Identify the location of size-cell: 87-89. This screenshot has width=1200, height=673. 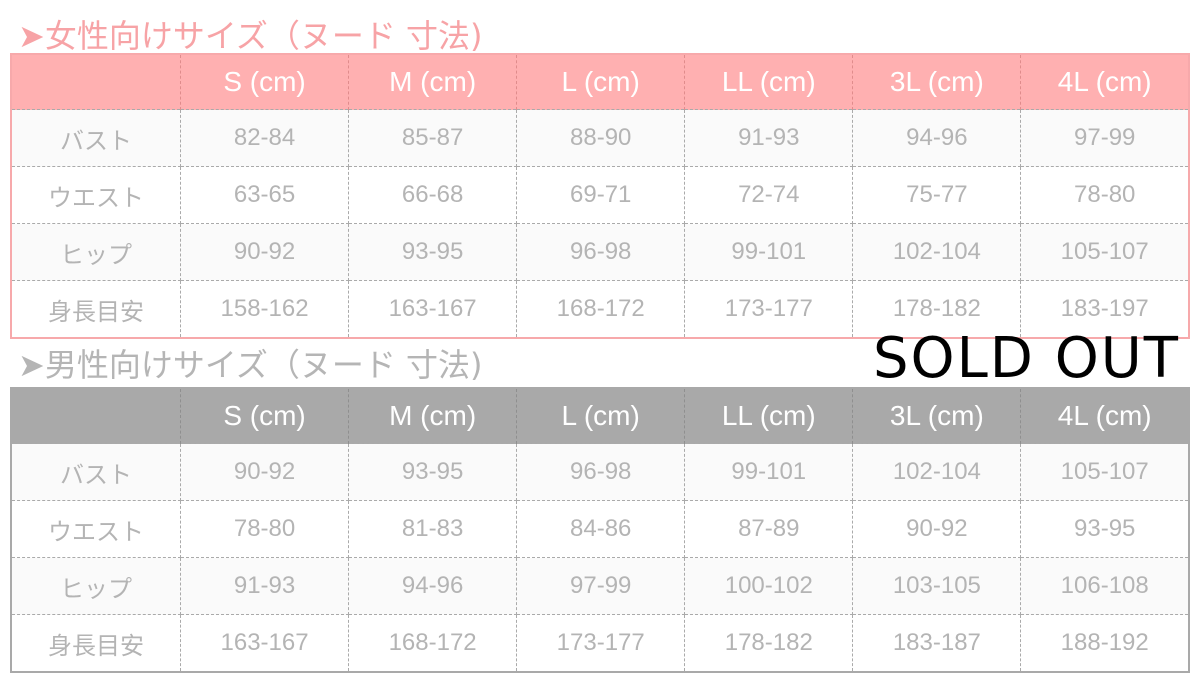
(769, 529).